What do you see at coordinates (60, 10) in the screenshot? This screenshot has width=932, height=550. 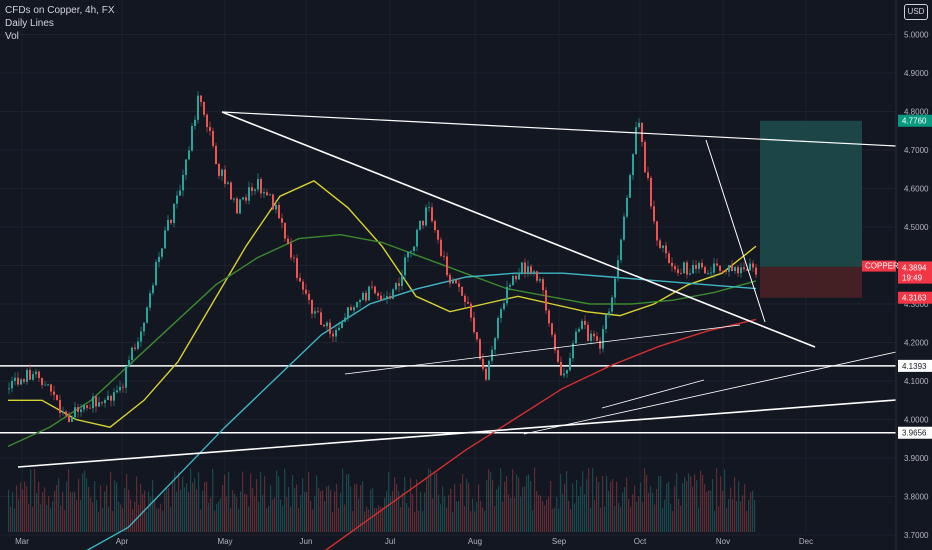 I see `symbol-title: CFDs on Copper, 4h, FX` at bounding box center [60, 10].